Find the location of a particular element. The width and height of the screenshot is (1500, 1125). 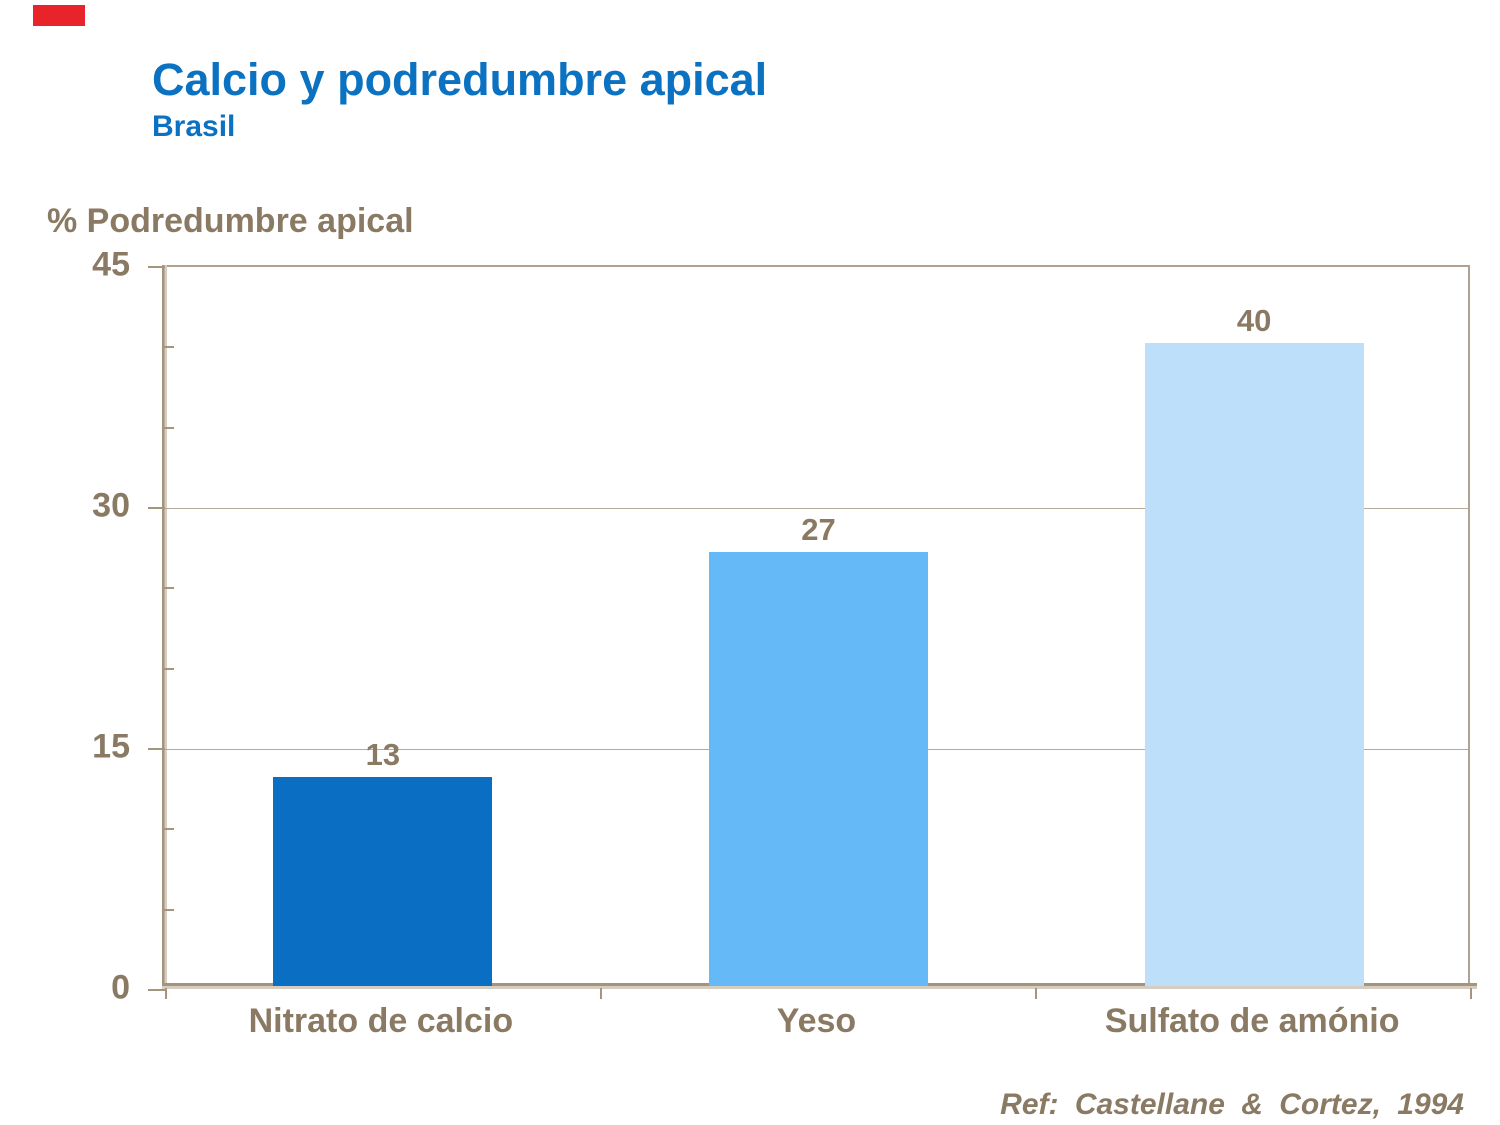

y-axis-line is located at coordinates (164, 626).